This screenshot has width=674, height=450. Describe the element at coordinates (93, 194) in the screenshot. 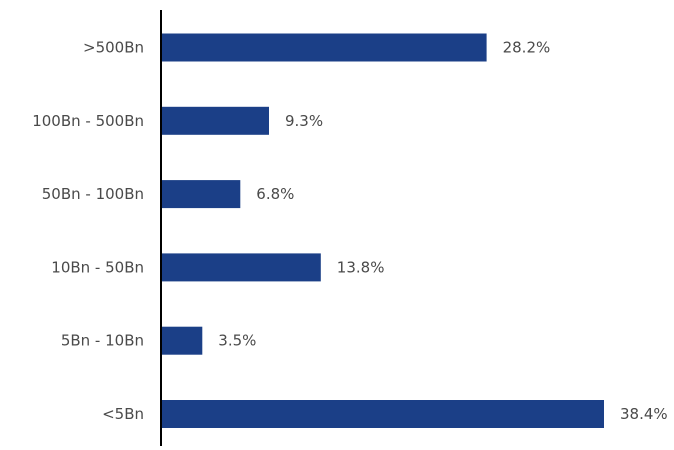

I see `category-label: 50Bn - 100Bn` at that location.